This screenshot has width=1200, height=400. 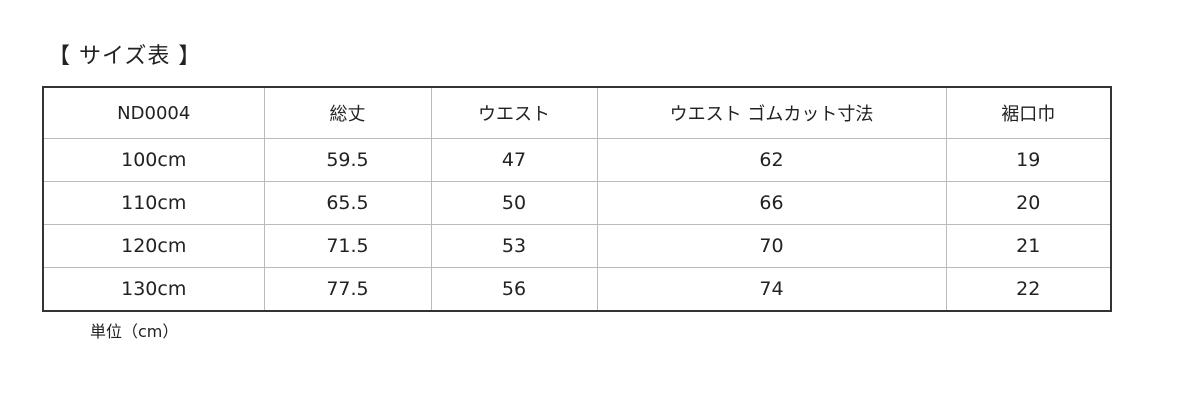 What do you see at coordinates (153, 289) in the screenshot?
I see `table-cell: 130cm` at bounding box center [153, 289].